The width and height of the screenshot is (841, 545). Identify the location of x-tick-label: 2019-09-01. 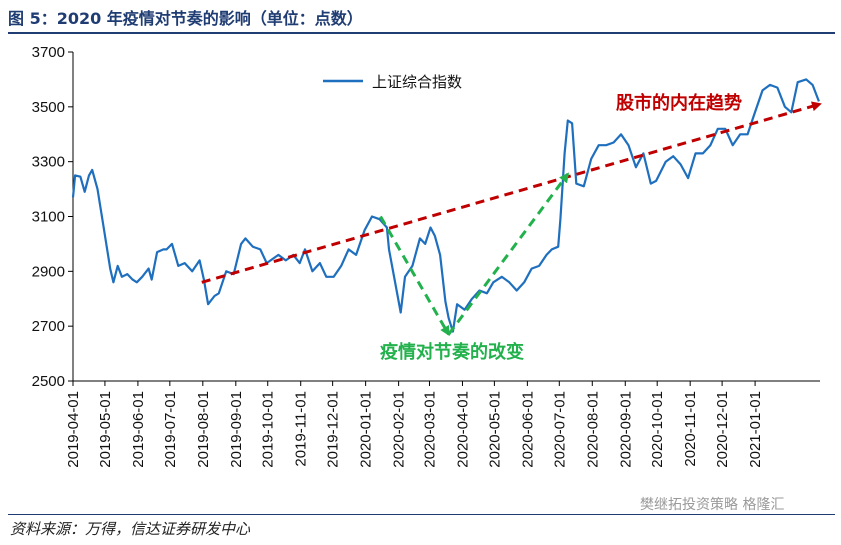
(236, 429).